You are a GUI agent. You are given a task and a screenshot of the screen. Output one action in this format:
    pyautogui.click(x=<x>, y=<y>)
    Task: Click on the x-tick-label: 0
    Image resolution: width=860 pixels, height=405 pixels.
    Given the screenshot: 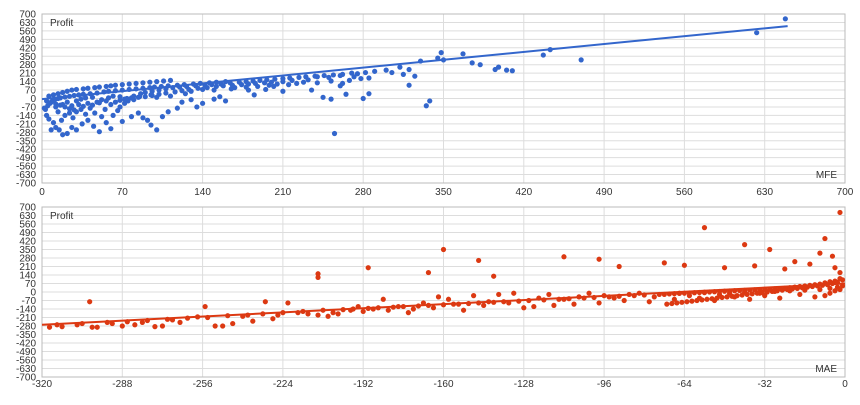 What is the action you would take?
    pyautogui.click(x=845, y=384)
    